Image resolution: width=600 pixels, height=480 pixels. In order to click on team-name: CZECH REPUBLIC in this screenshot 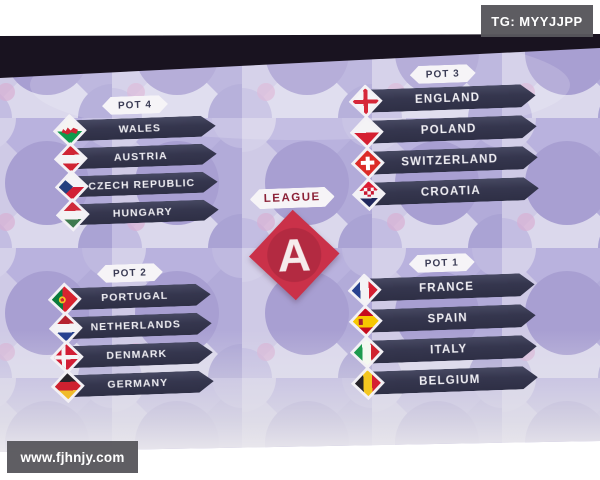, I will do `click(142, 184)`.